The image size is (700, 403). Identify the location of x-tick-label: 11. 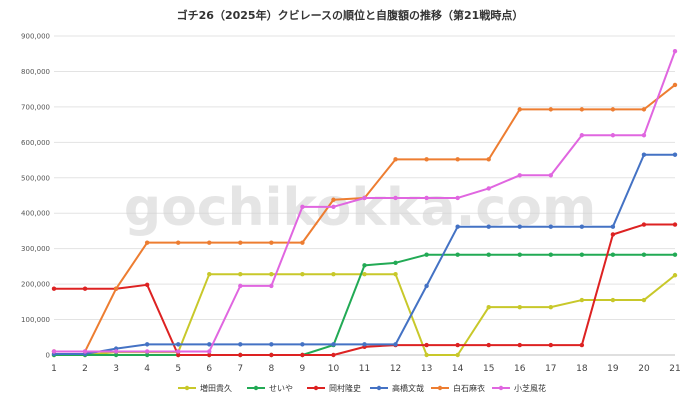
(364, 369).